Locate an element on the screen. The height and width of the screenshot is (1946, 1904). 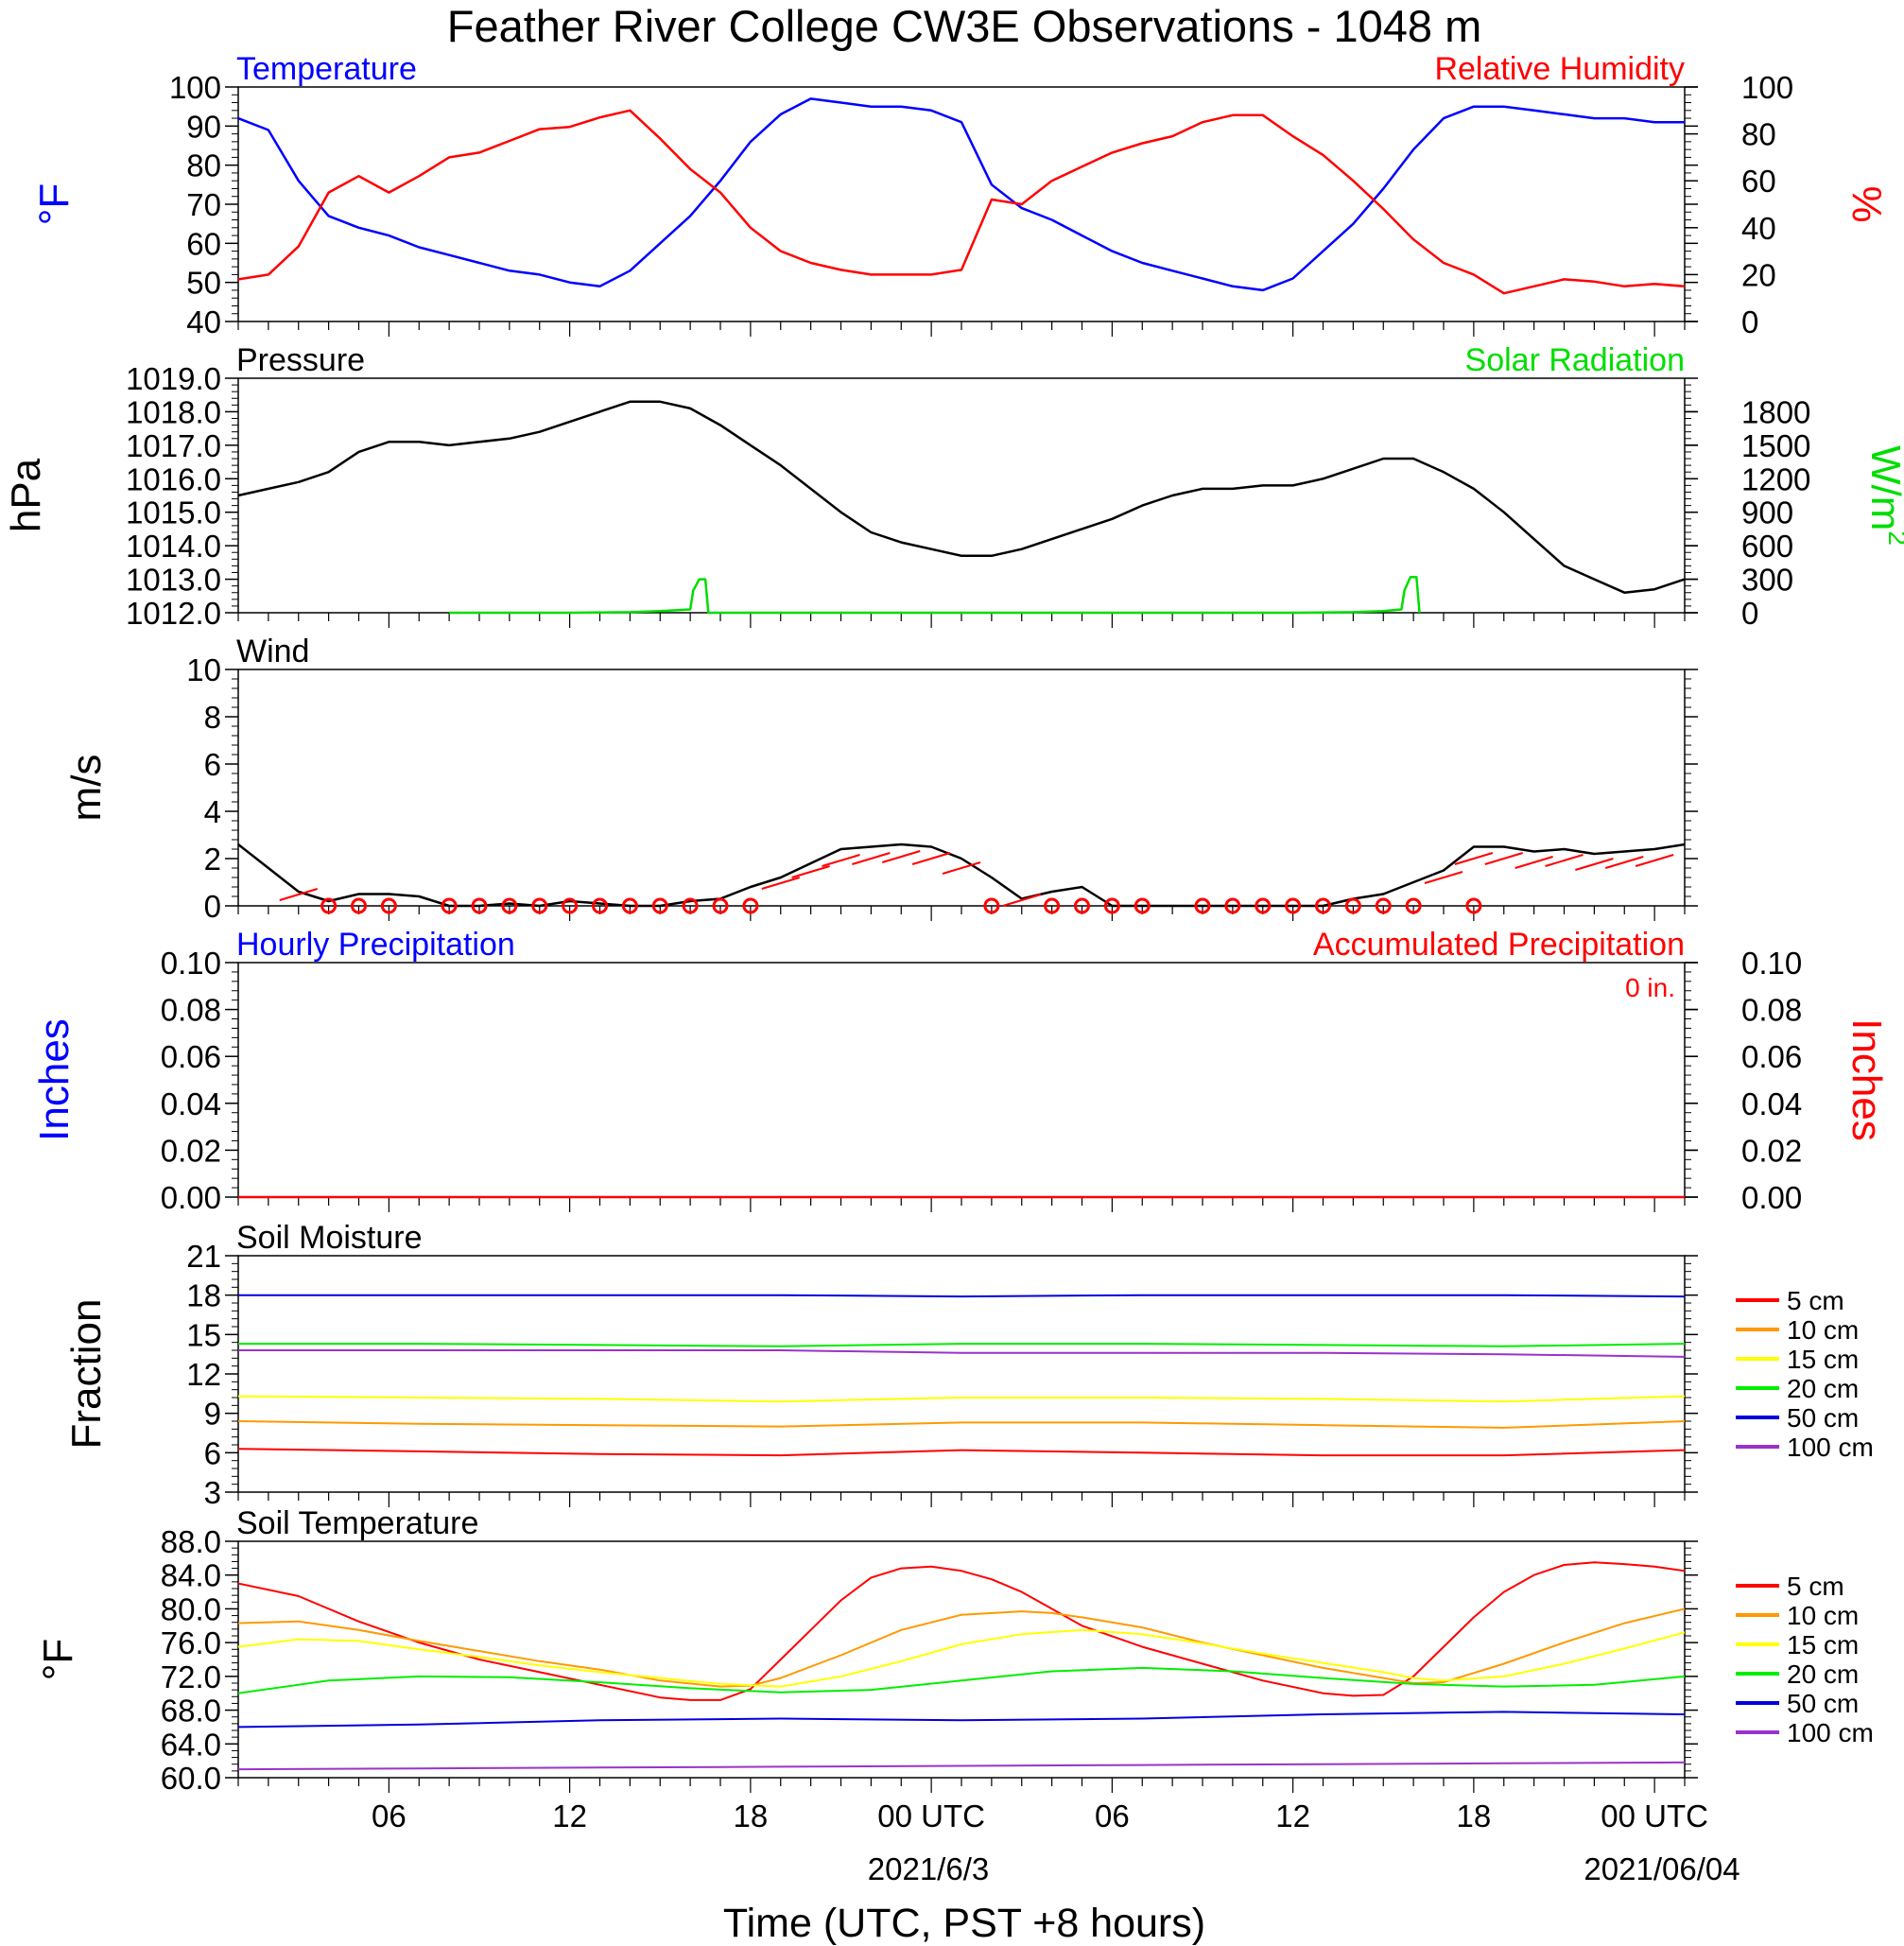
y-tick-label-left: 21 is located at coordinates (203, 1256).